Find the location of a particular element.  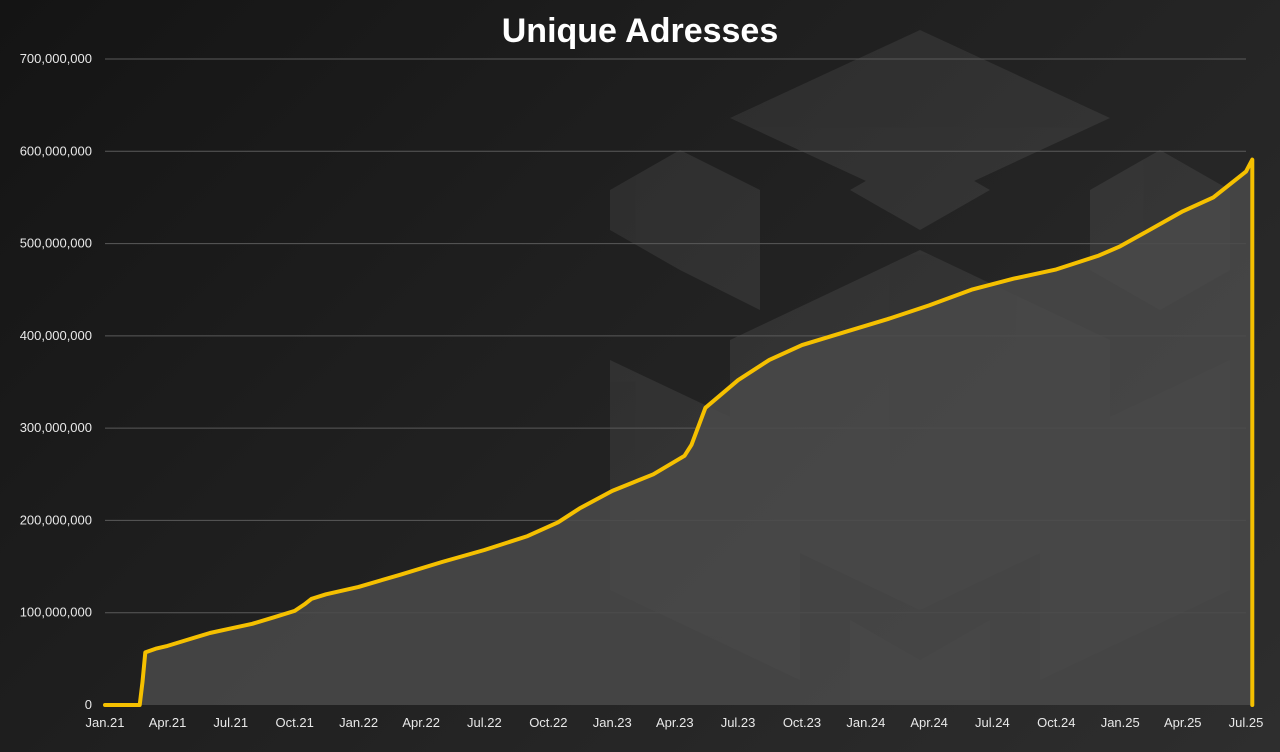

watermark-diamond-top is located at coordinates (920, 118).